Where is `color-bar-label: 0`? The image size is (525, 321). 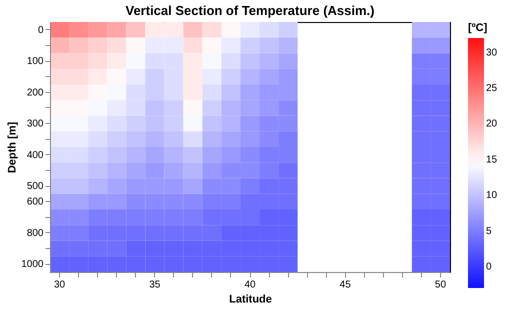 color-bar-label: 0 is located at coordinates (489, 267).